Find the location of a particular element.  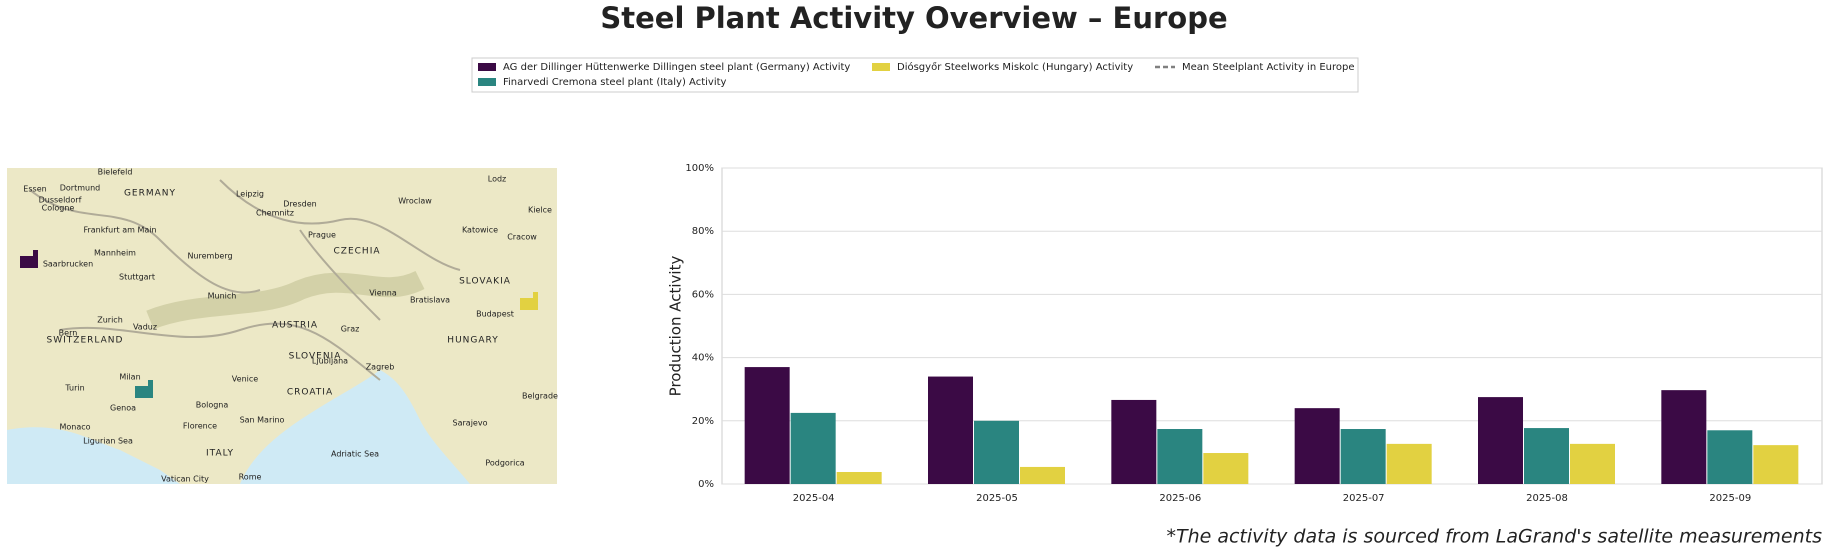

map-label: Bratislava is located at coordinates (430, 300).